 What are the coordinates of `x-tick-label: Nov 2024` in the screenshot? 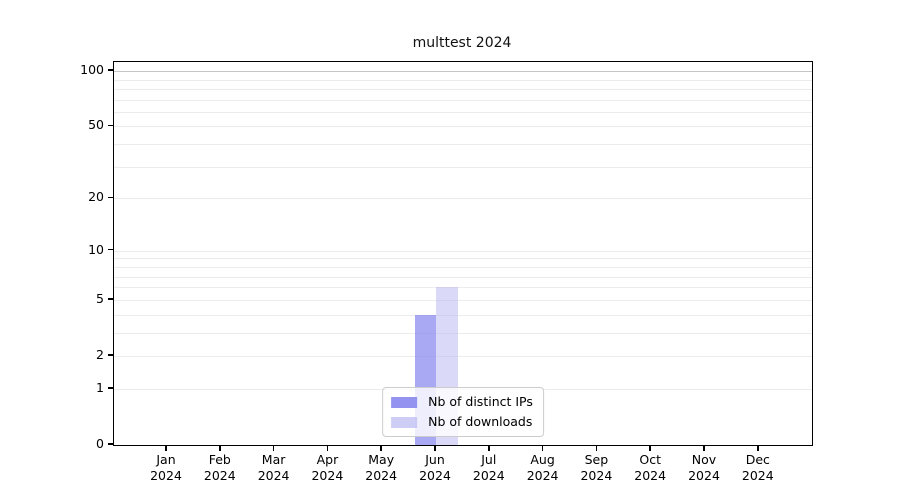 It's located at (704, 467).